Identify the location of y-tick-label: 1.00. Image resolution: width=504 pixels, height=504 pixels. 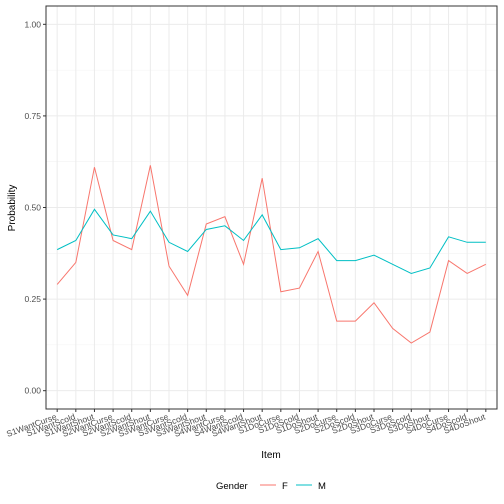
(32, 24).